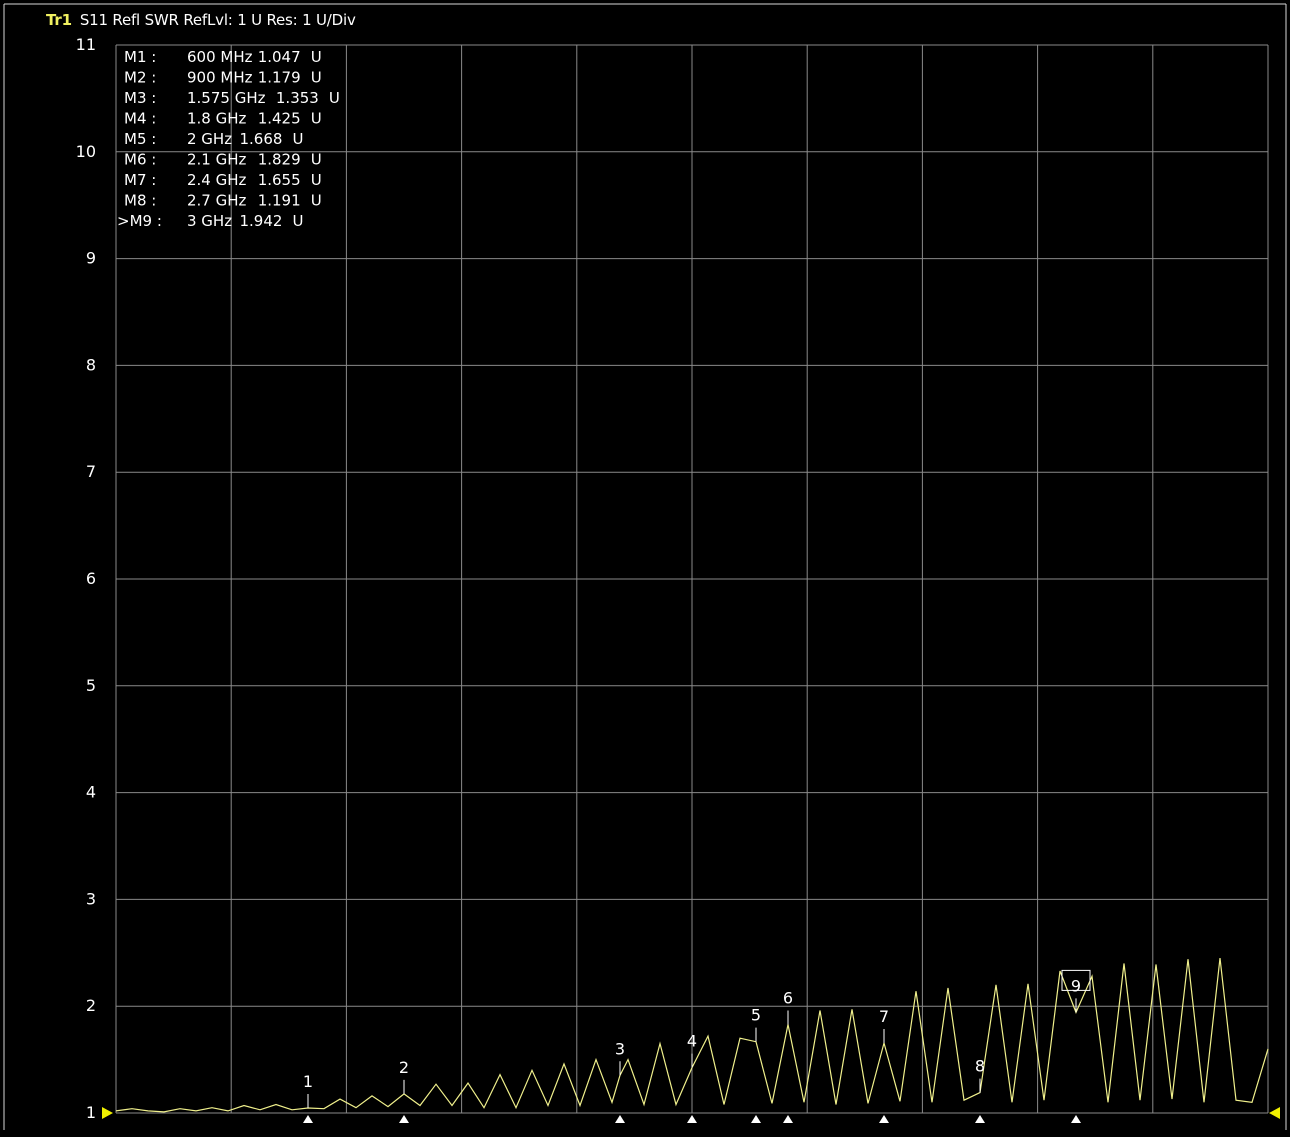  Describe the element at coordinates (107, 1113) in the screenshot. I see `ref-level-left-icon` at that location.